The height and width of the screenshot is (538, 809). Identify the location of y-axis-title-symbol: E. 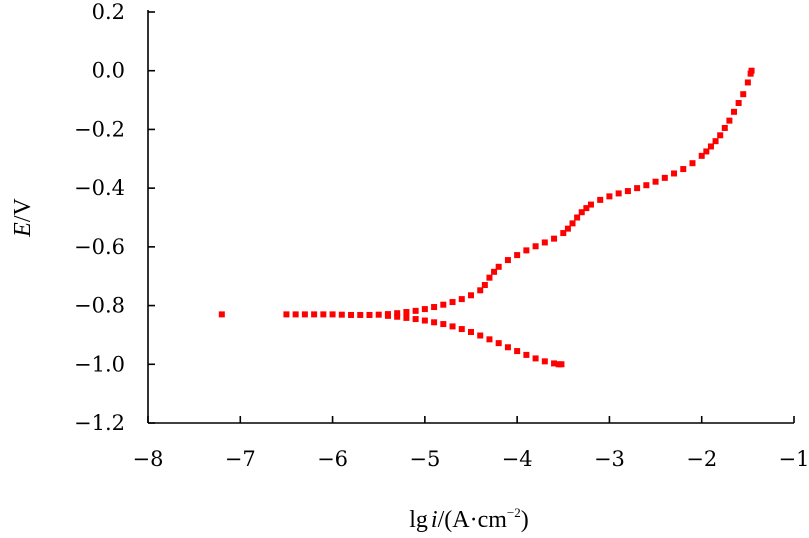
(23, 230).